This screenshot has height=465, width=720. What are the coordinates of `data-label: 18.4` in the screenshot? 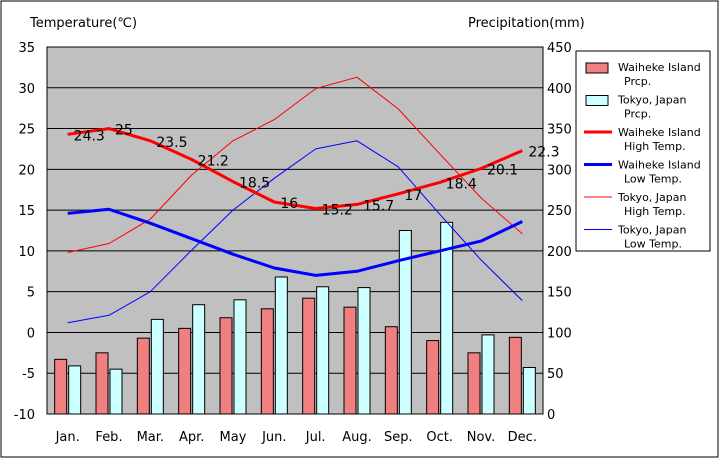 It's located at (461, 184).